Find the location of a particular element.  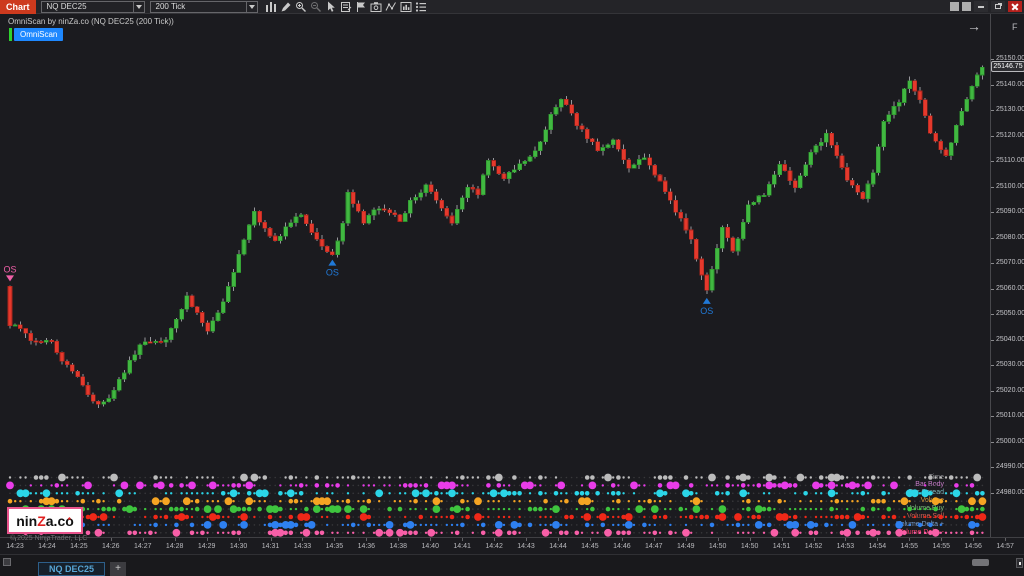

scrollbar-corner-icon is located at coordinates (1019, 563).